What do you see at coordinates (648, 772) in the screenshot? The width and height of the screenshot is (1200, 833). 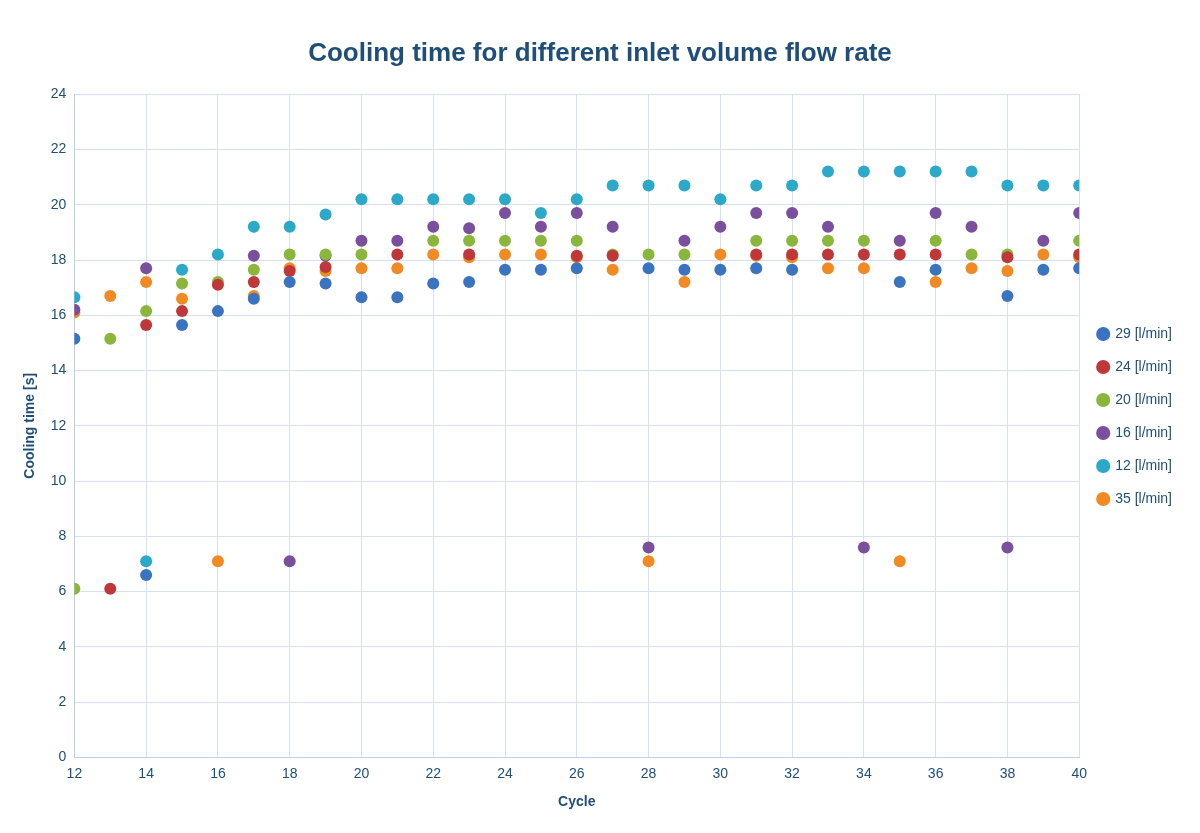 I see `x-tick-label: 28` at bounding box center [648, 772].